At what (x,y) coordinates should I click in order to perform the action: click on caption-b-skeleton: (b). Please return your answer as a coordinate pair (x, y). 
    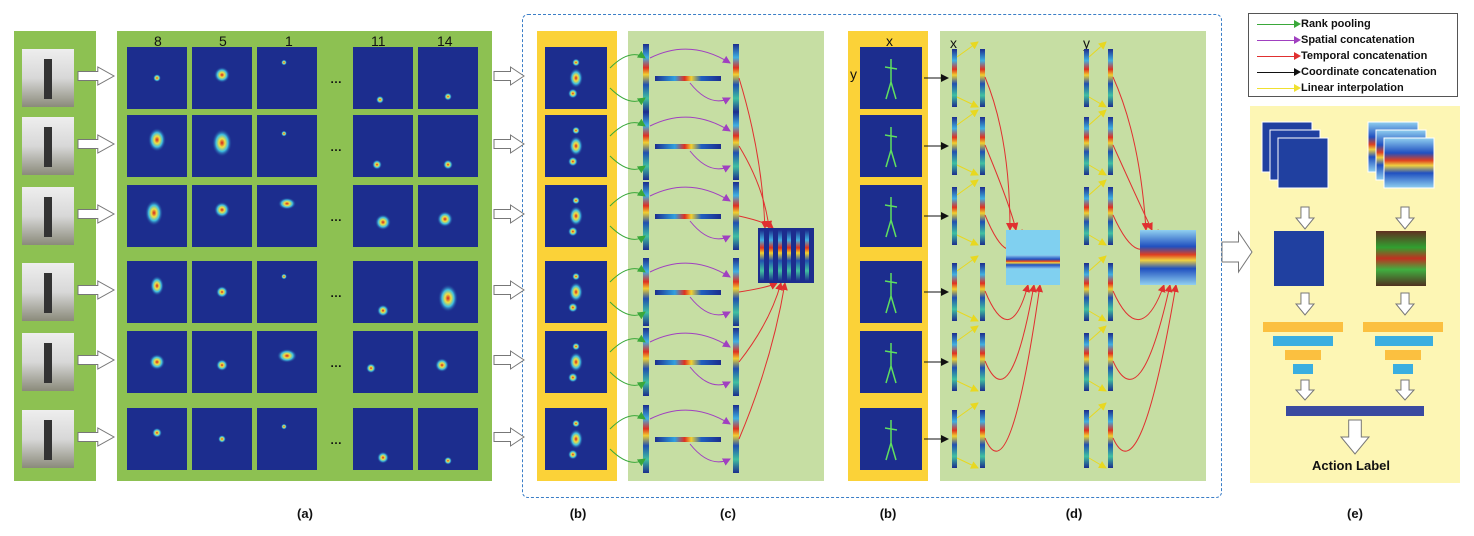
    Looking at the image, I should click on (888, 513).